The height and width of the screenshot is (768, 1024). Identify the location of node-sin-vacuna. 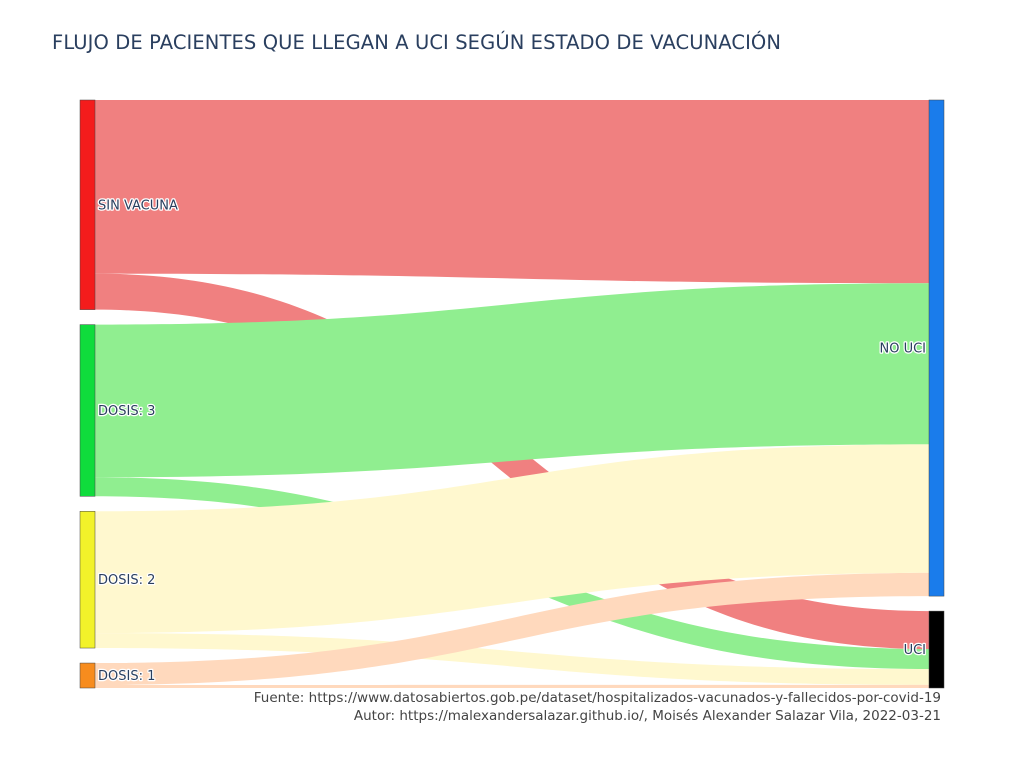
(87, 204).